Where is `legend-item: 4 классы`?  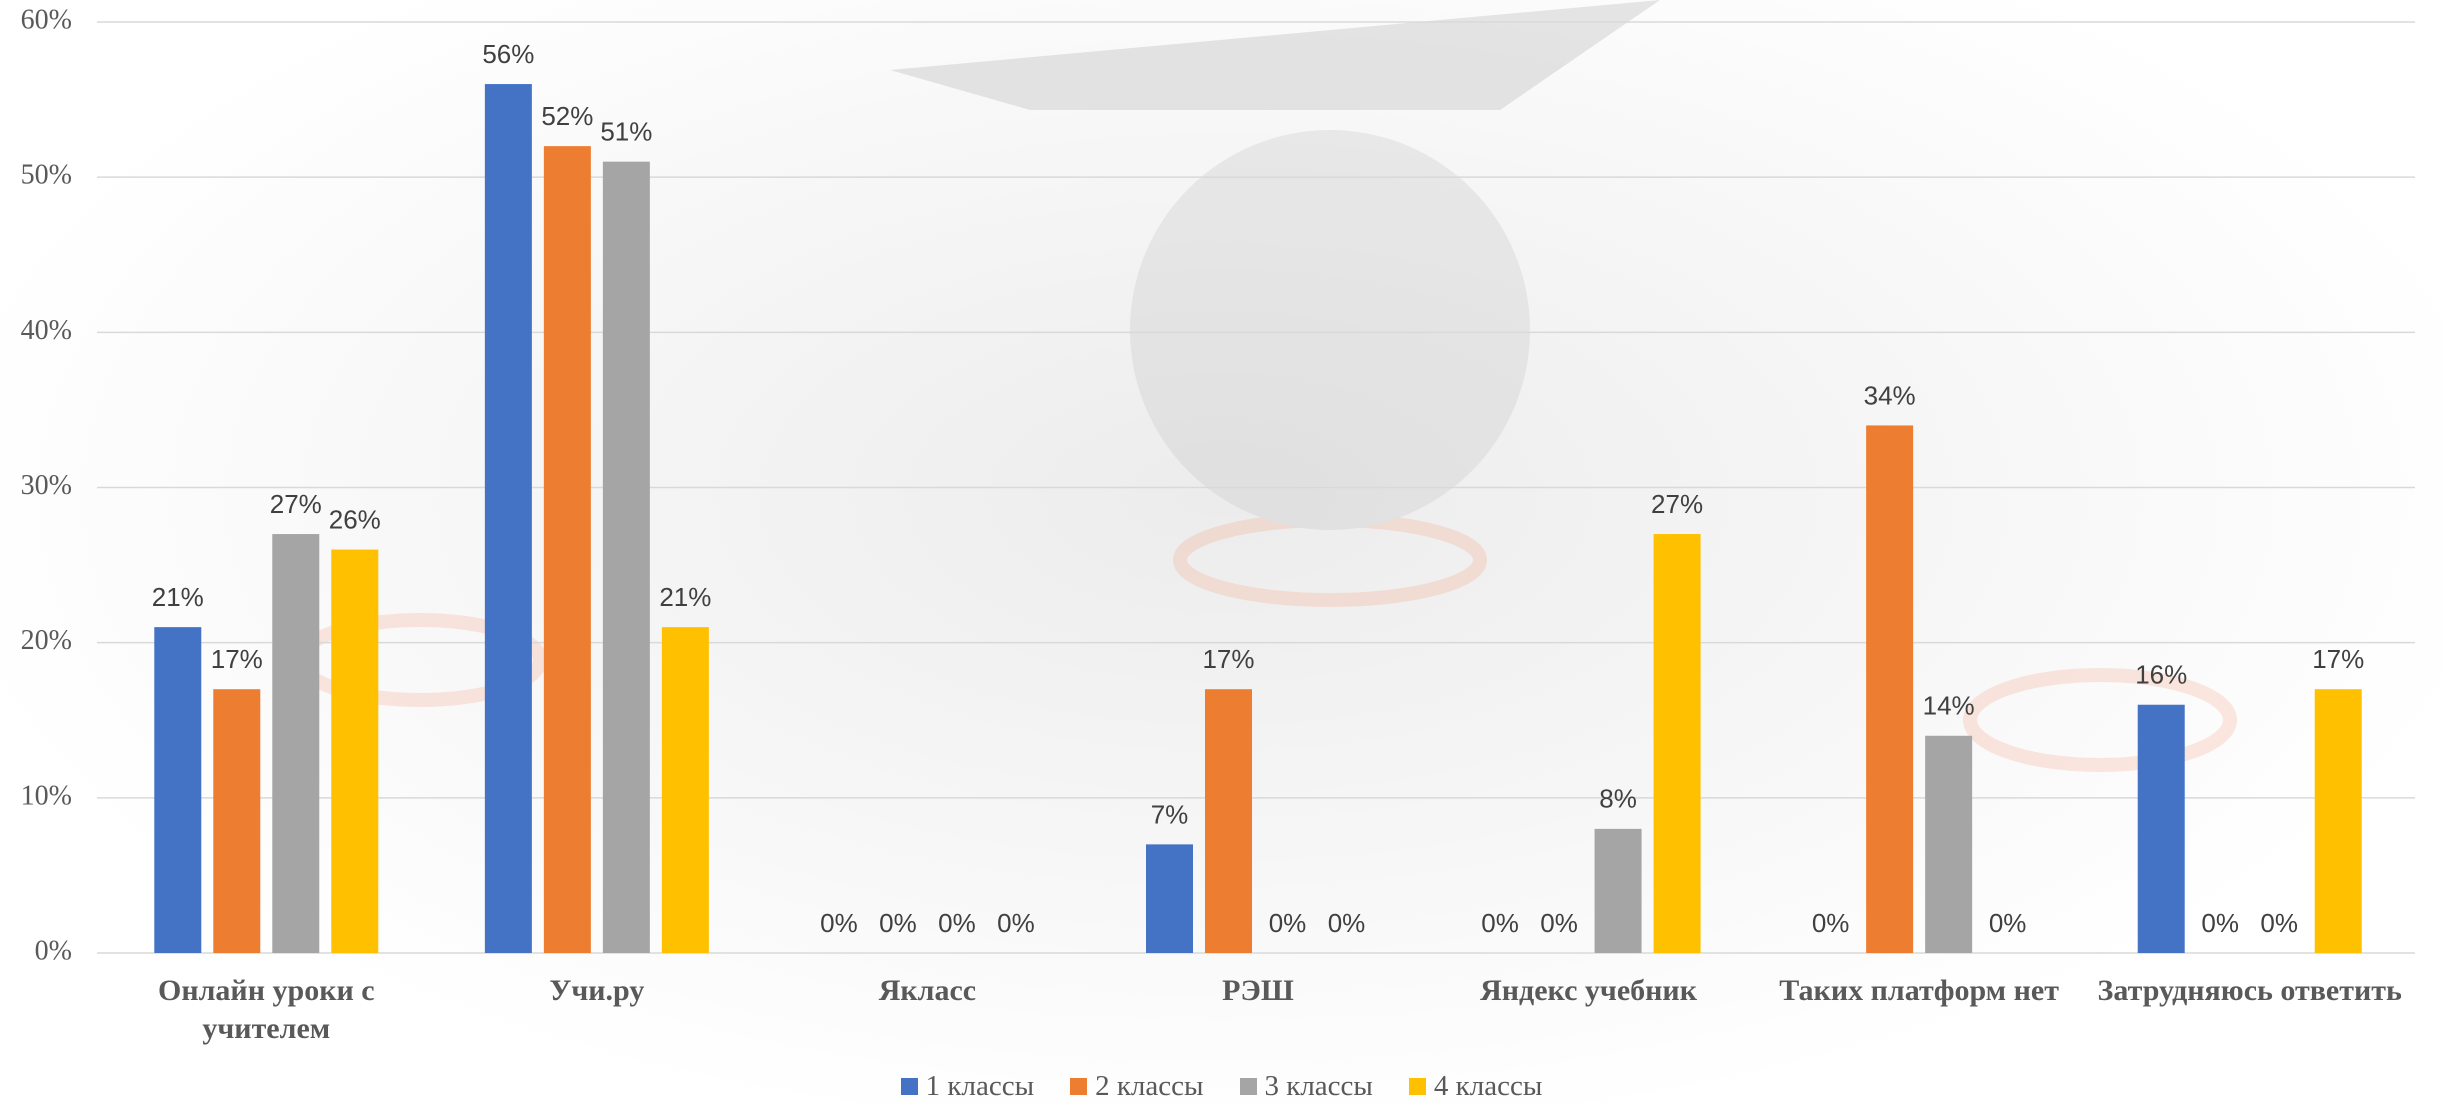 legend-item: 4 классы is located at coordinates (1475, 1086).